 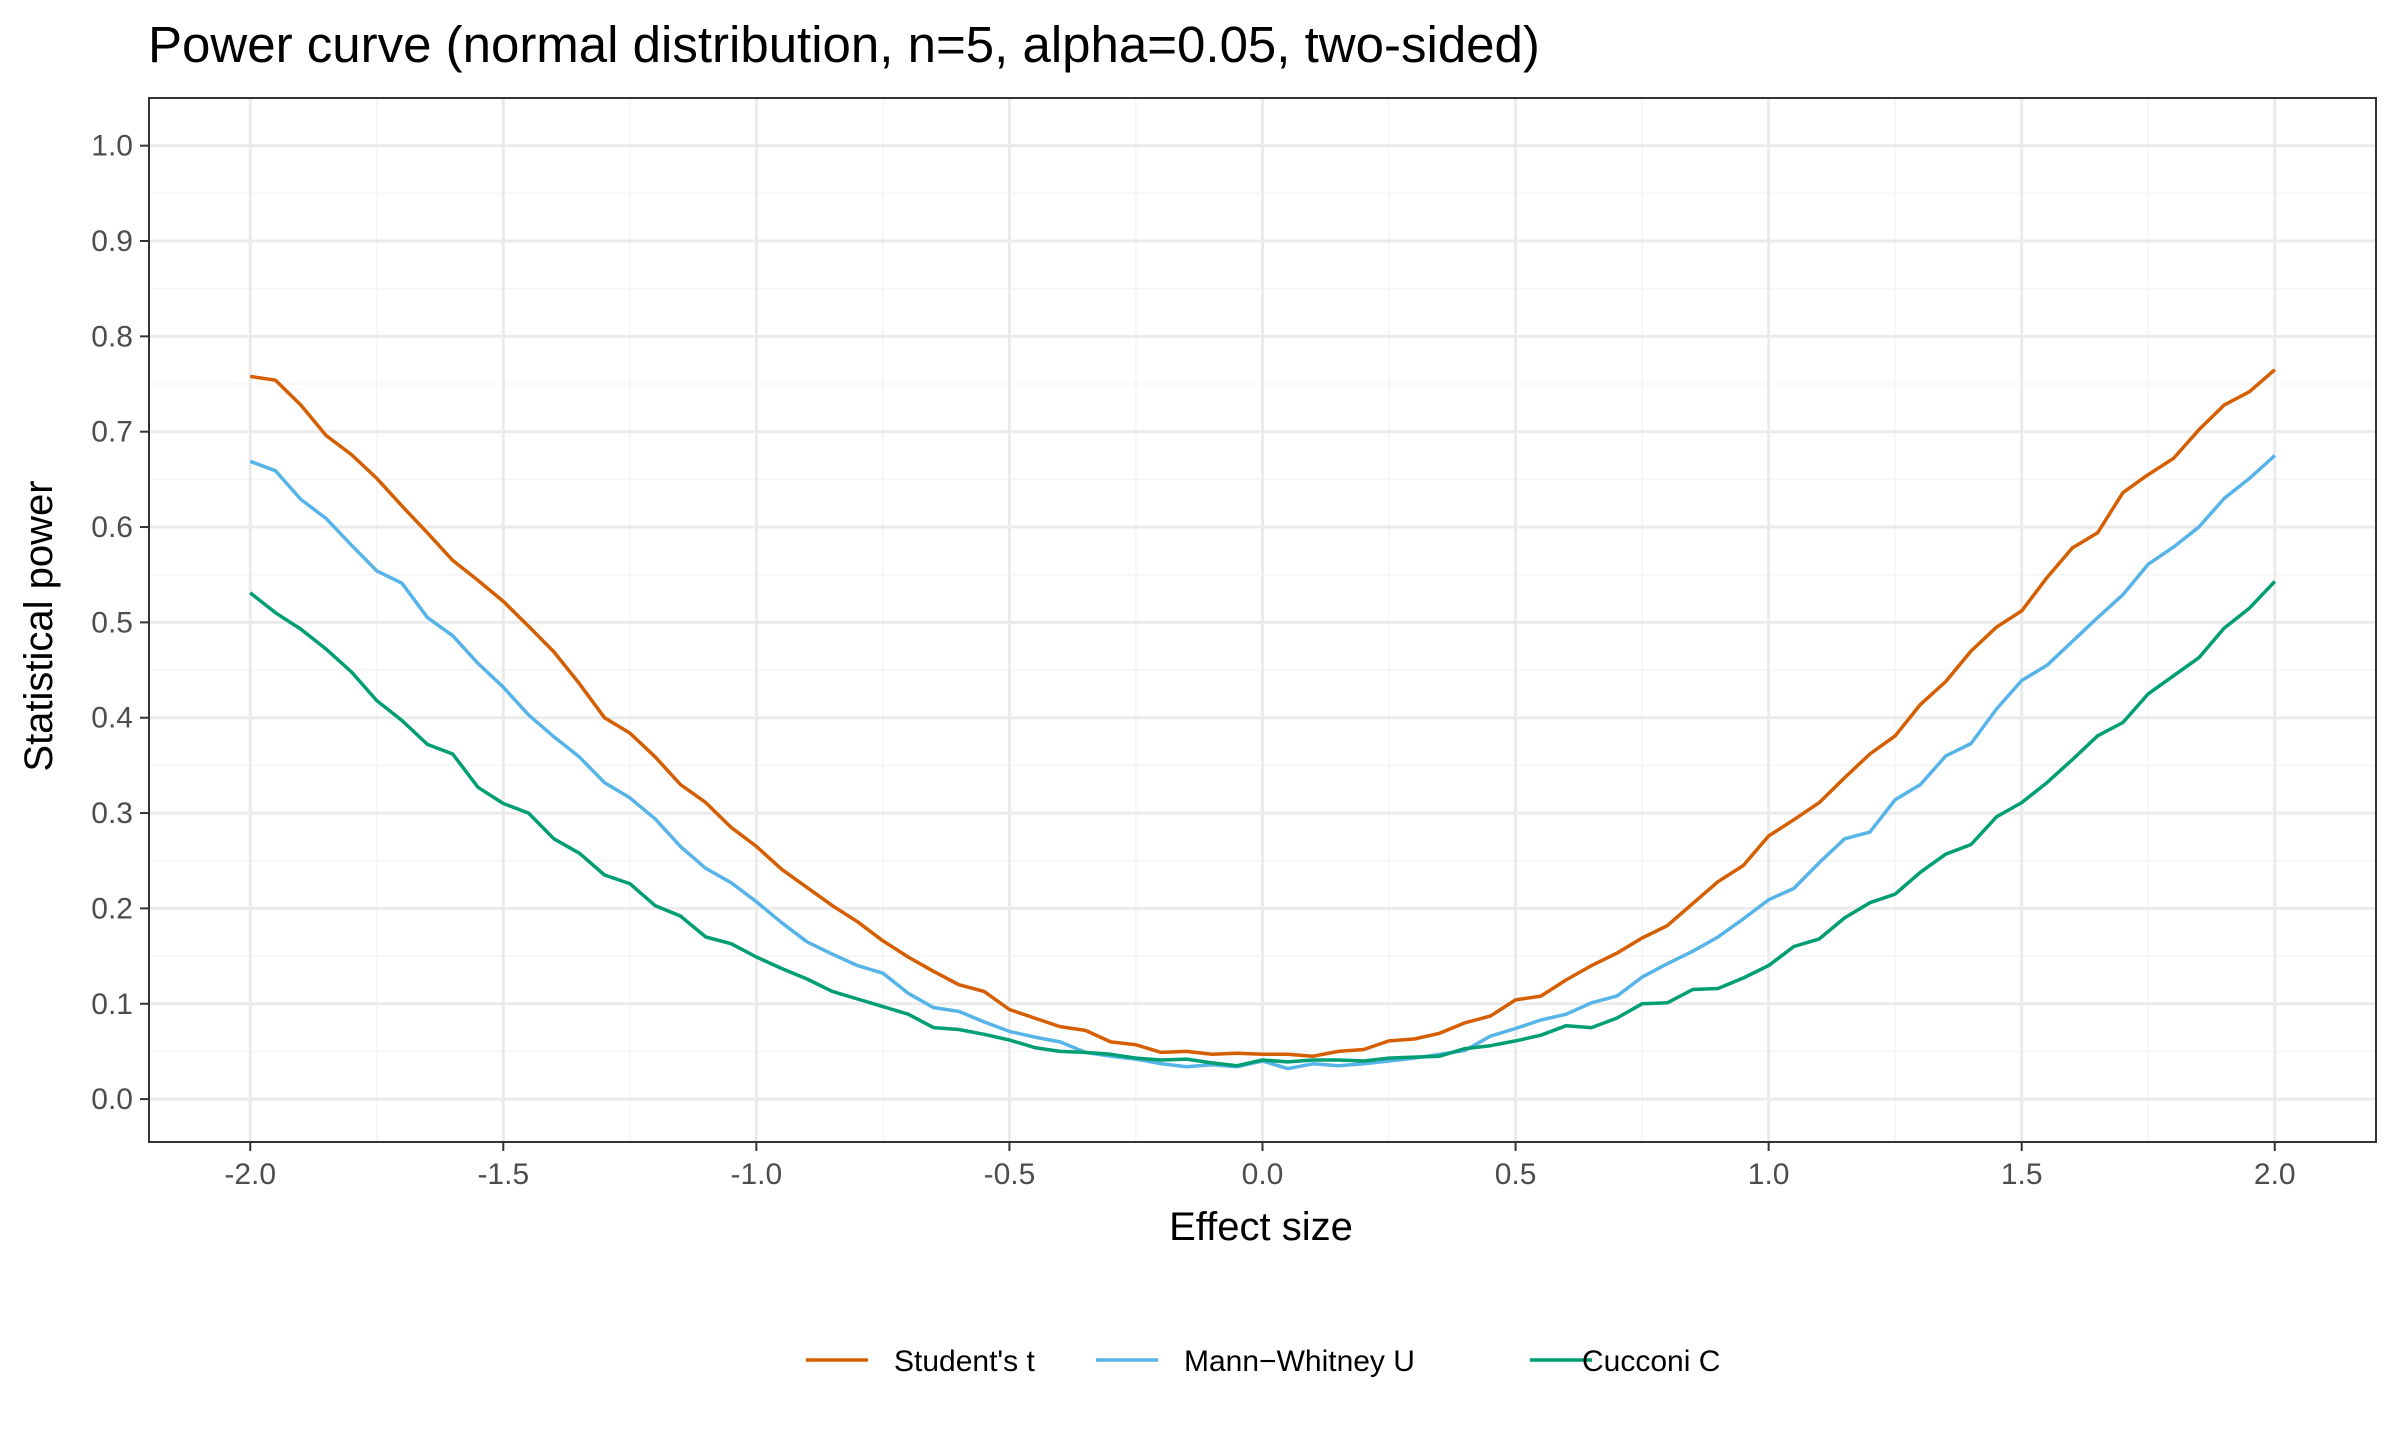 I want to click on y-tick-label: 0.3, so click(x=112, y=813).